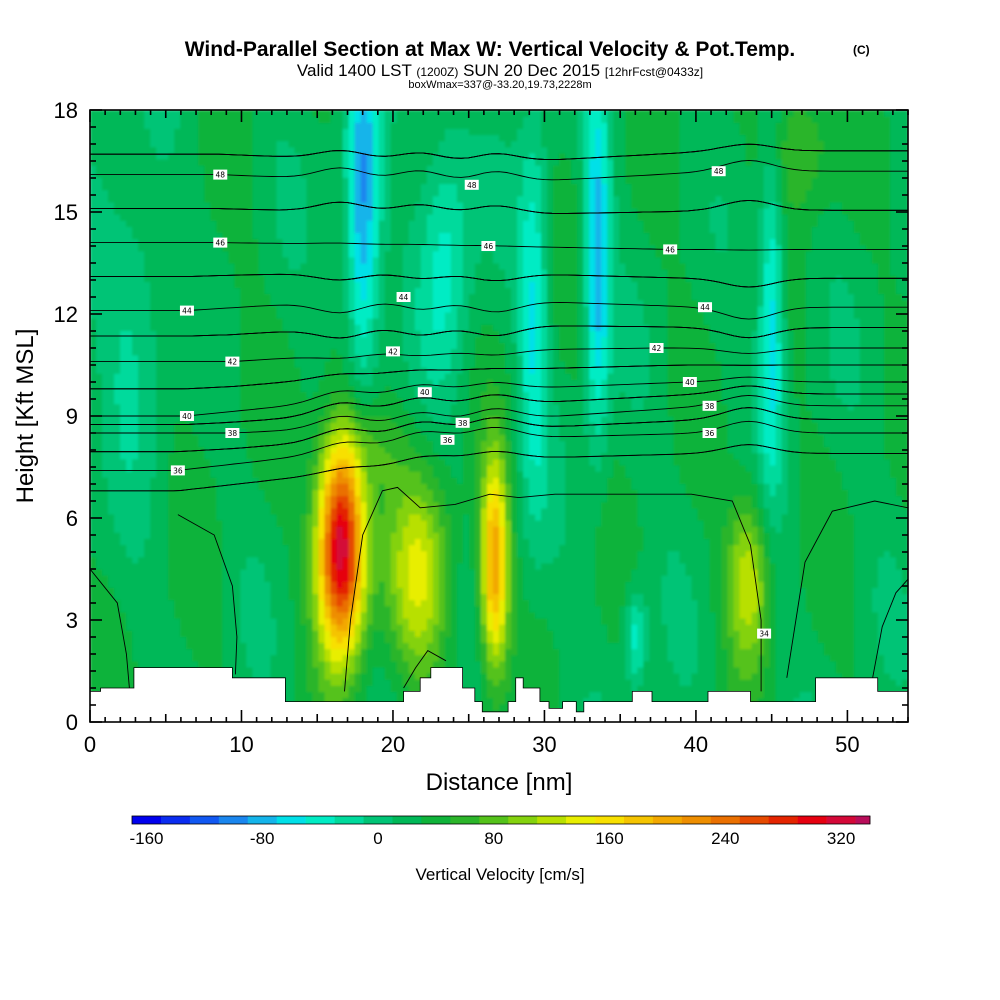  What do you see at coordinates (437, 72) in the screenshot?
I see `subtitle-utc: (1200Z)` at bounding box center [437, 72].